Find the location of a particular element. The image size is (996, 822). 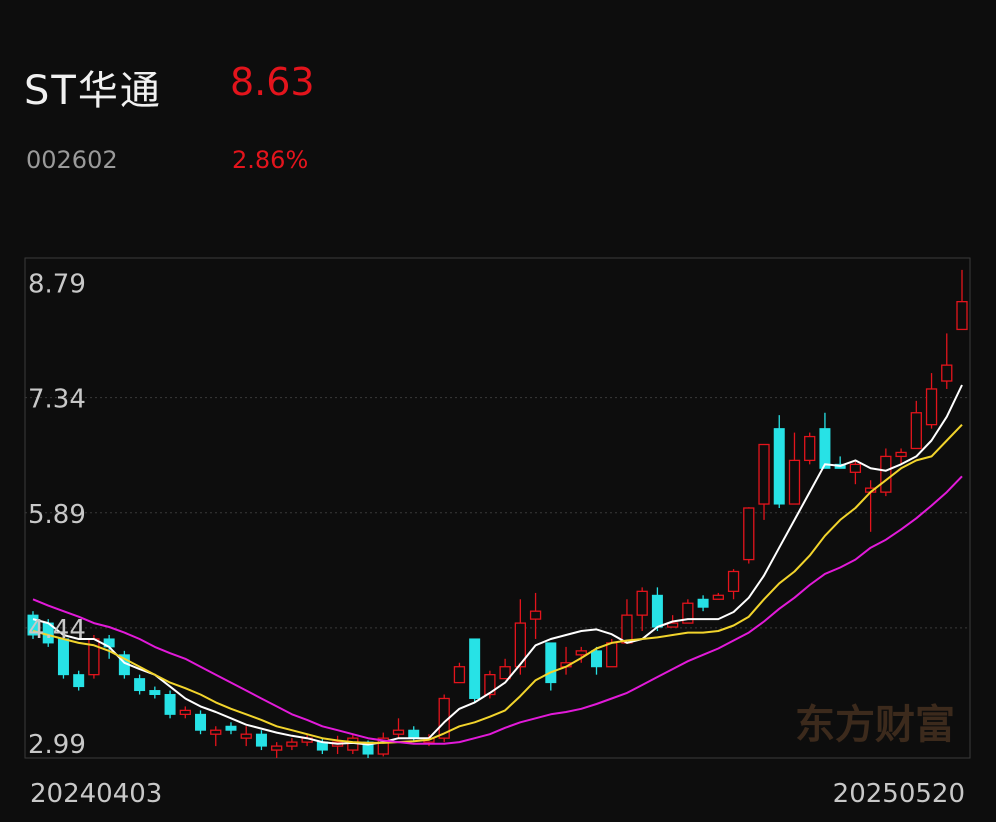

y-tick-label: 5.89 is located at coordinates (57, 515).